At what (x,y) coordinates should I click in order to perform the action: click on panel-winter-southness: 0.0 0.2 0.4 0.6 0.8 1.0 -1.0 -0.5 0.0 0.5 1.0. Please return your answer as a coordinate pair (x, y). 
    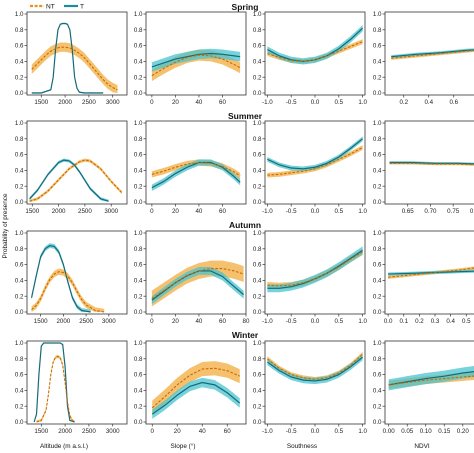
    Looking at the image, I should click on (310, 387).